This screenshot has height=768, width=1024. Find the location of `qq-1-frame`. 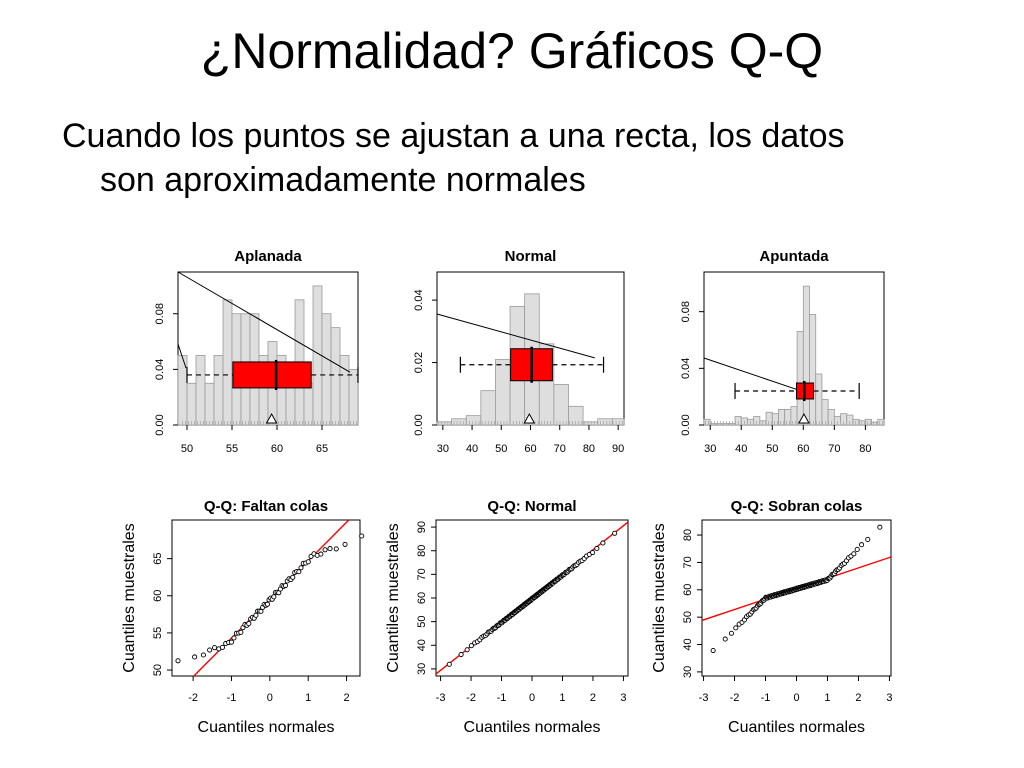

qq-1-frame is located at coordinates (266, 598).